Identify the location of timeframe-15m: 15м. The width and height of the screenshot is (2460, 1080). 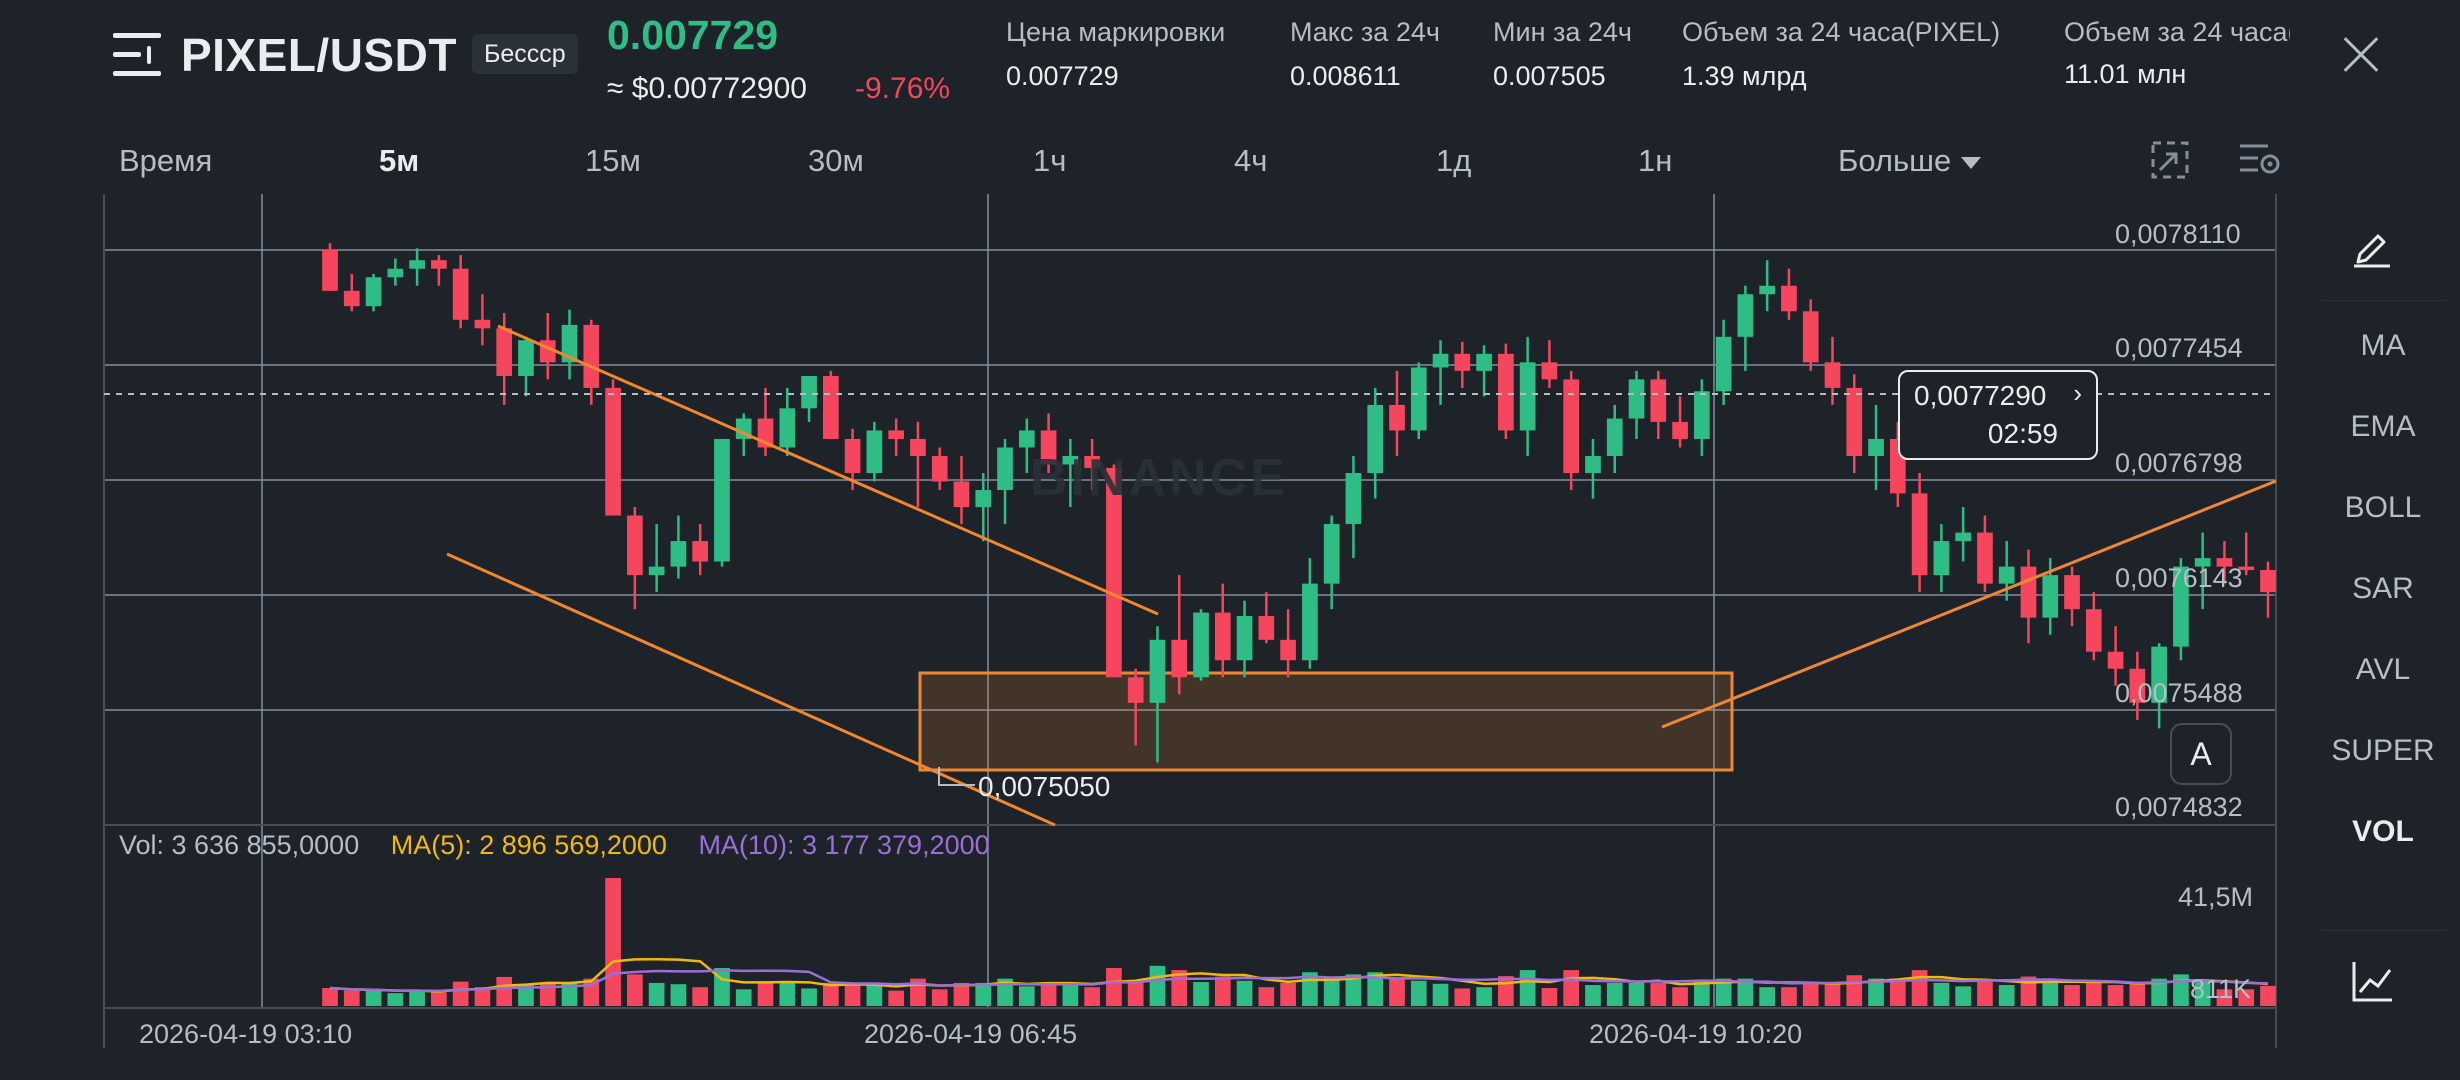
(613, 160).